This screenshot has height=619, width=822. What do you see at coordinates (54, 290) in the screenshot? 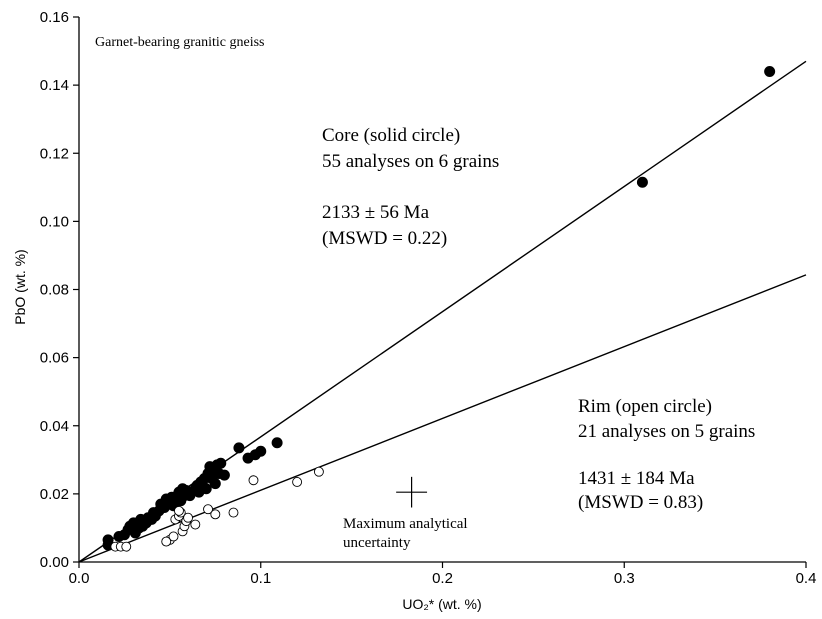
I see `y-tick-label: 0.08` at bounding box center [54, 290].